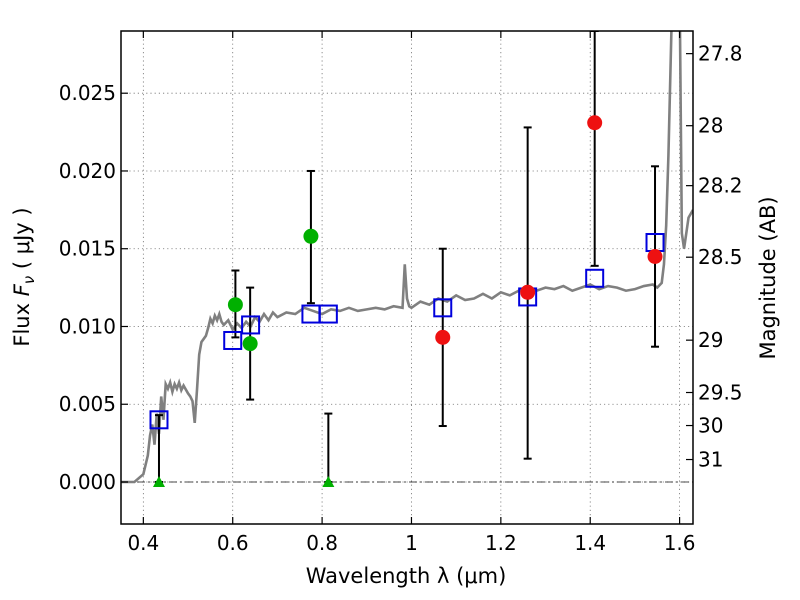 This screenshot has height=600, width=800. Describe the element at coordinates (87, 404) in the screenshot. I see `y-tick-label: 0.005` at that location.